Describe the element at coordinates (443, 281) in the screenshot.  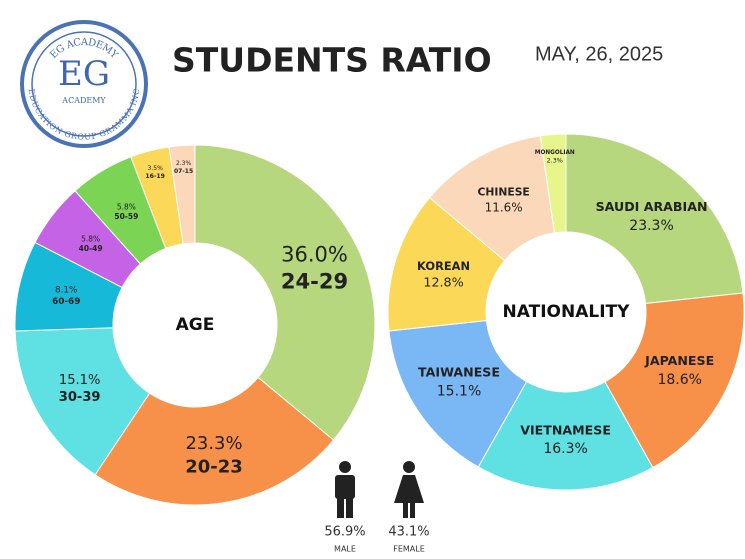
I see `slice-percent: 12.8%` at that location.